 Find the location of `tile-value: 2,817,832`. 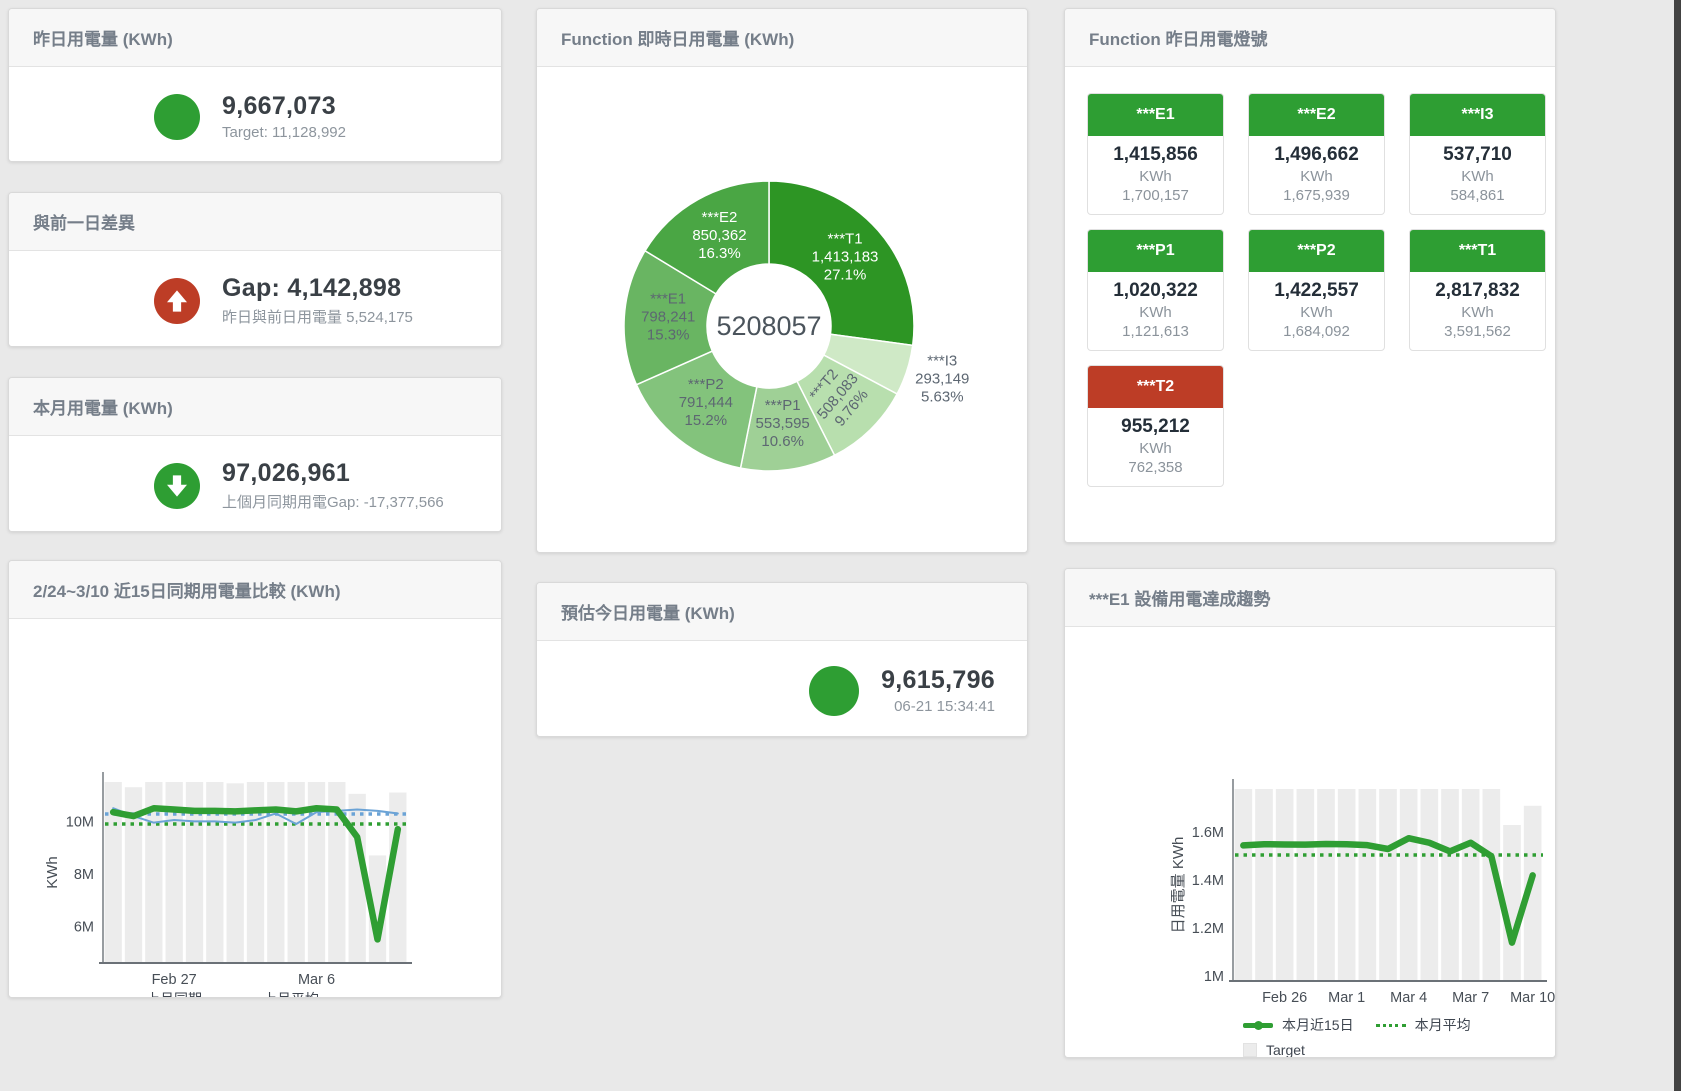

tile-value: 2,817,832 is located at coordinates (1477, 290).